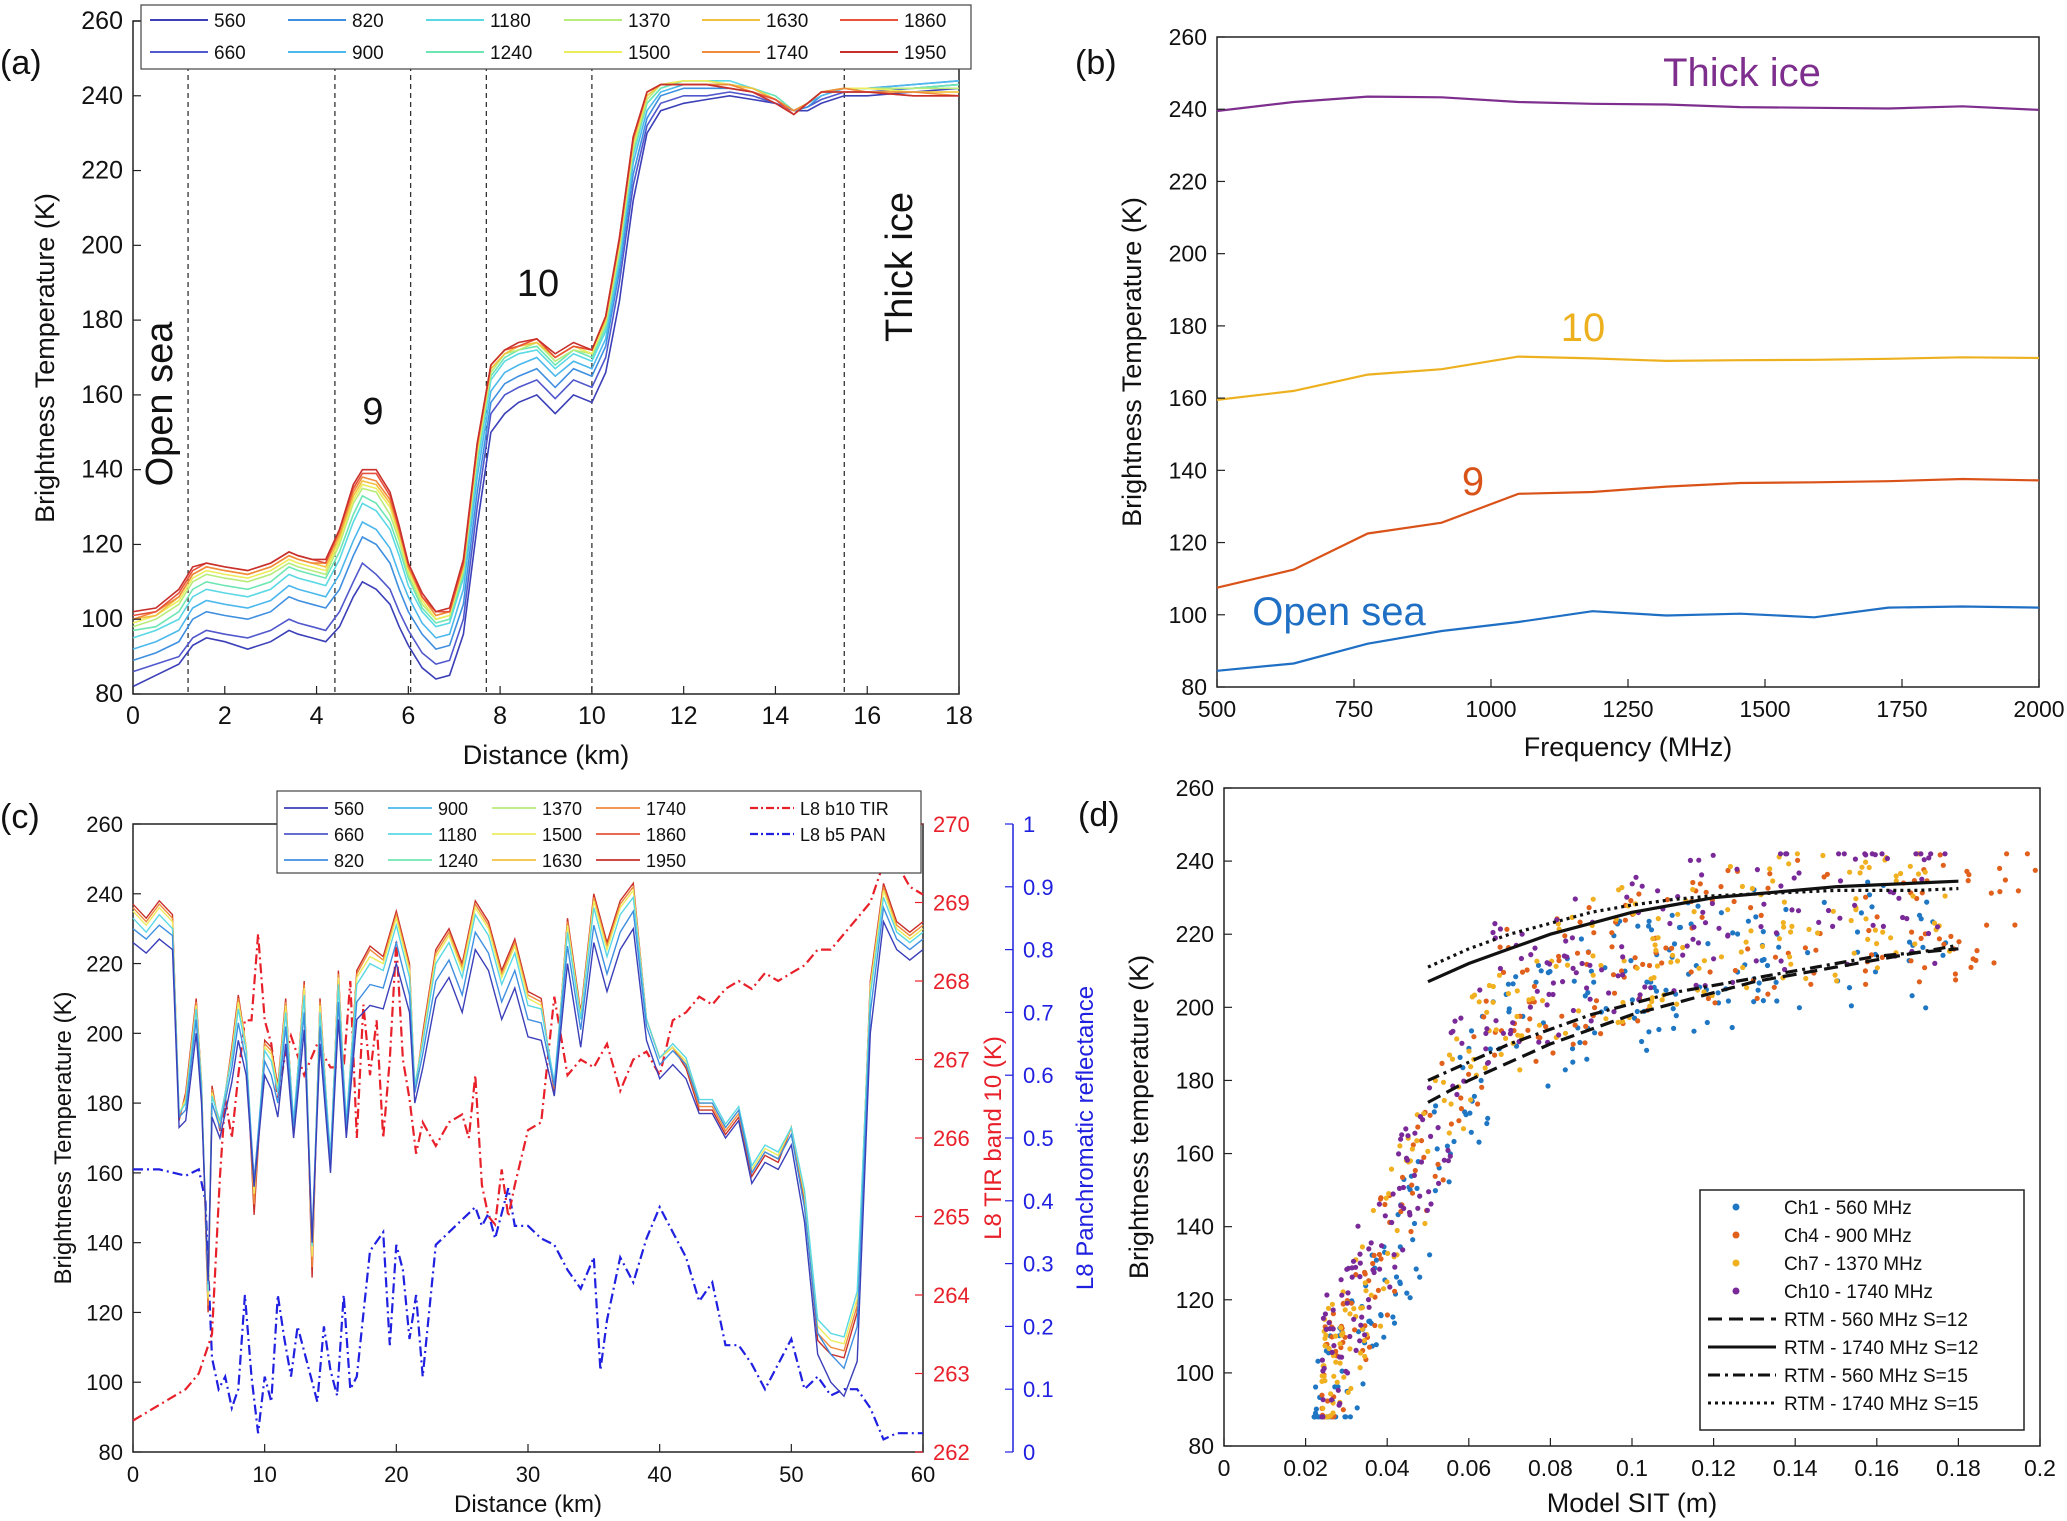 This screenshot has height=1521, width=2067. Describe the element at coordinates (1627, 709) in the screenshot. I see `panel-b-x-tick-label: 1250` at that location.